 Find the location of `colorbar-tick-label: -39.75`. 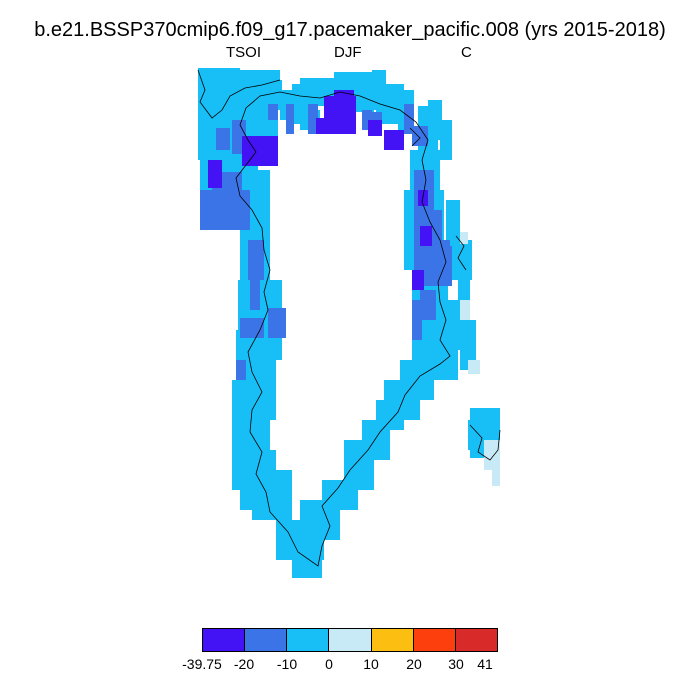

colorbar-tick-label: -39.75 is located at coordinates (202, 664).